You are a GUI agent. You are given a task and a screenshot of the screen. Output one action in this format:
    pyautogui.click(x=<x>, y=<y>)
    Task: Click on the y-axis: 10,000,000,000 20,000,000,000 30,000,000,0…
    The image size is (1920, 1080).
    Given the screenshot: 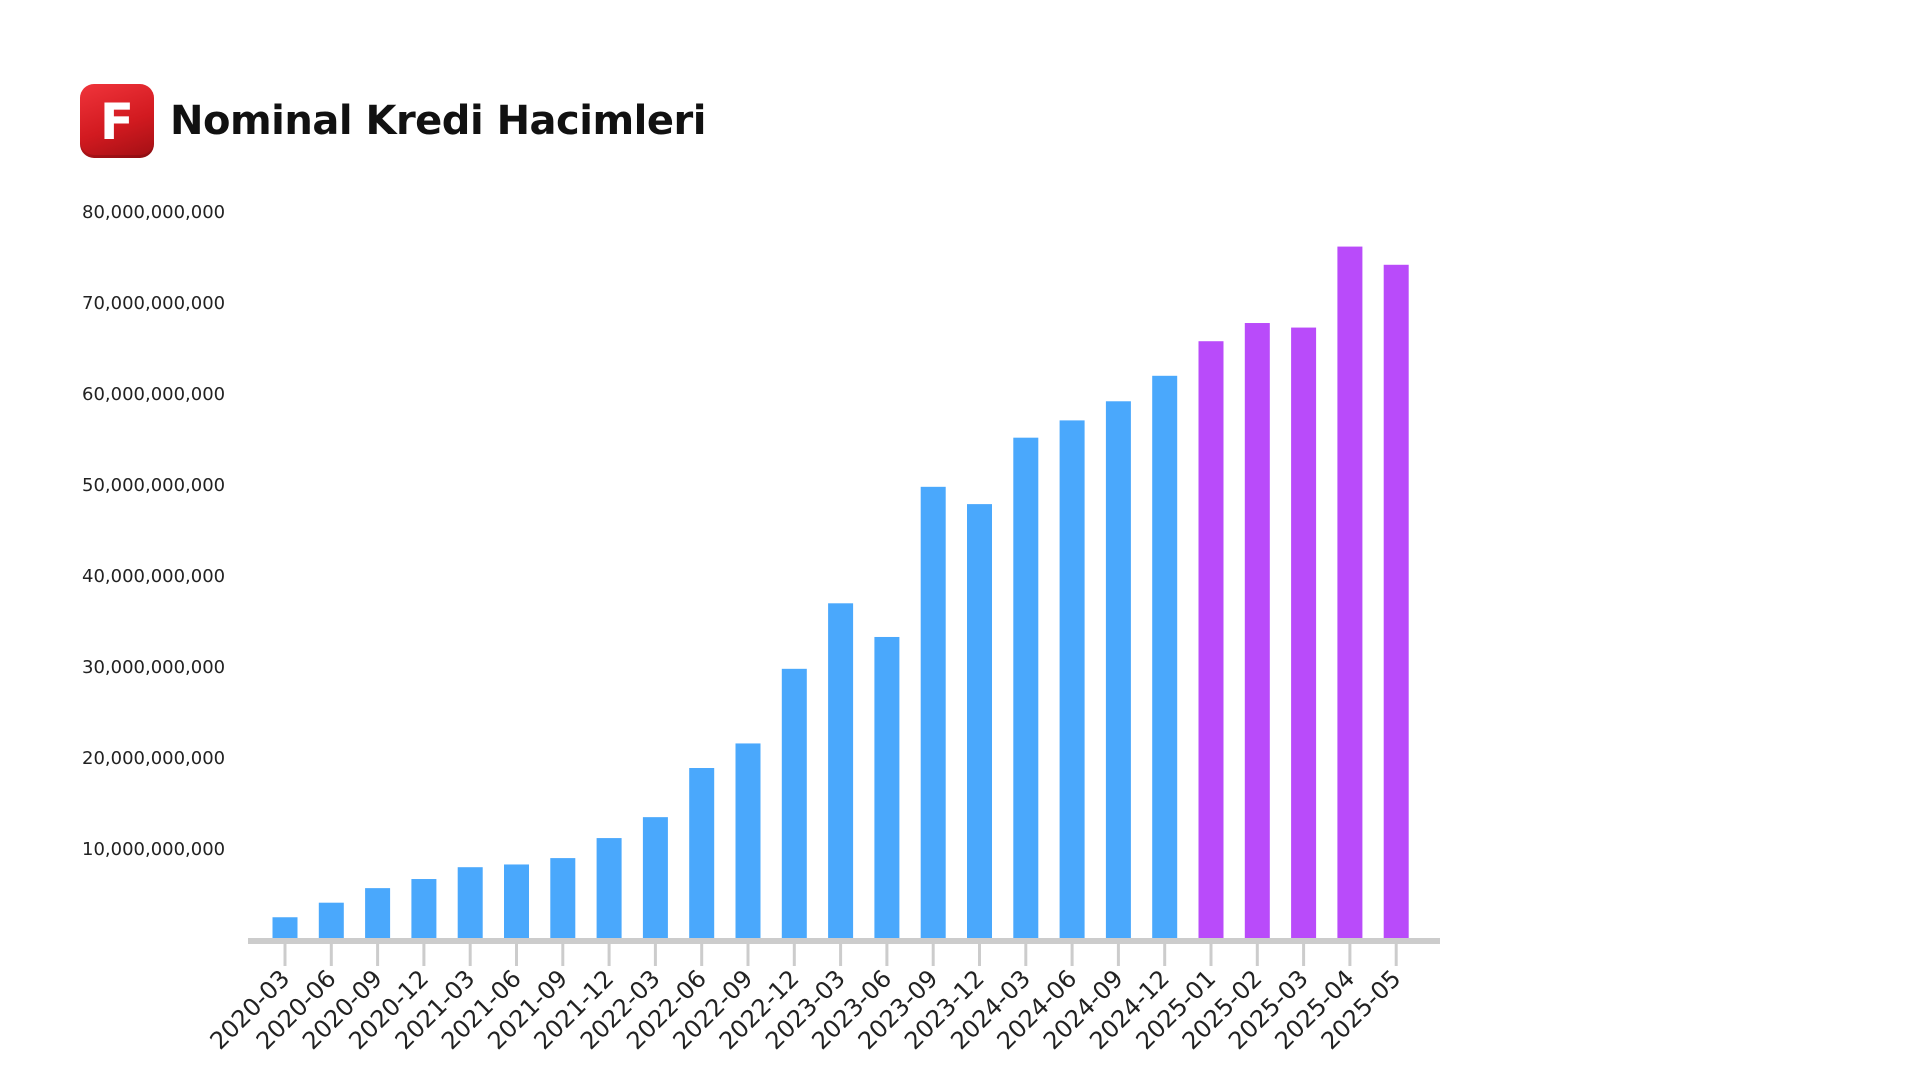 What is the action you would take?
    pyautogui.click(x=153, y=531)
    